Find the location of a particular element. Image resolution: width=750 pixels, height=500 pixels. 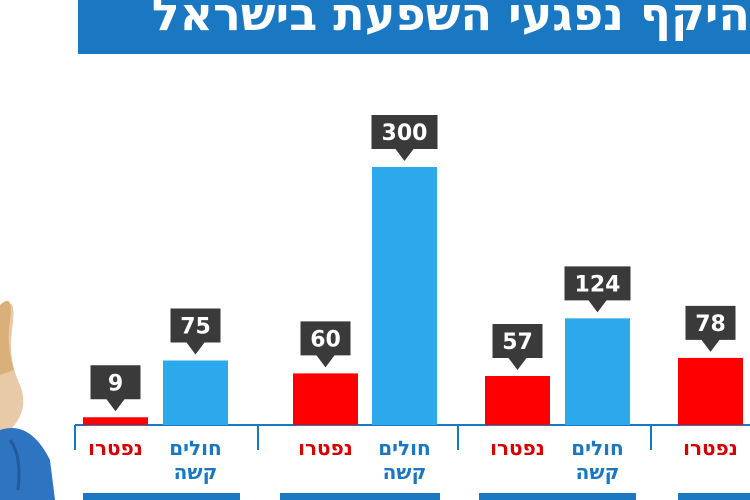

data-label: 57 is located at coordinates (517, 342).